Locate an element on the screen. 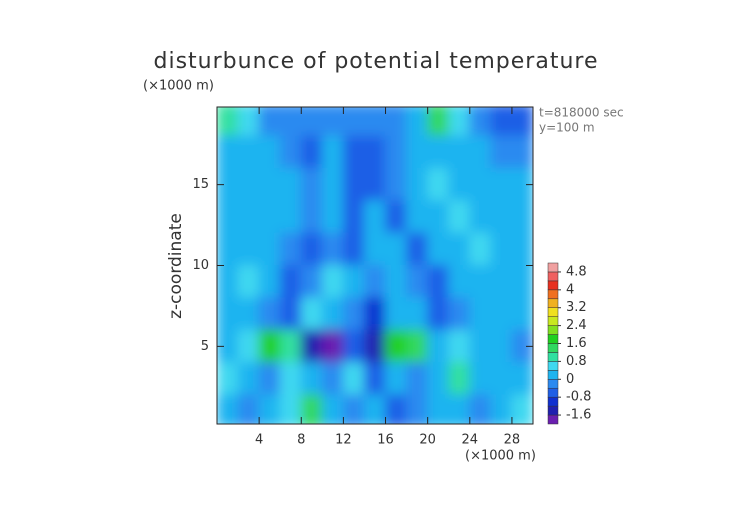 This screenshot has width=752, height=532. x-tick-label: 8 is located at coordinates (301, 440).